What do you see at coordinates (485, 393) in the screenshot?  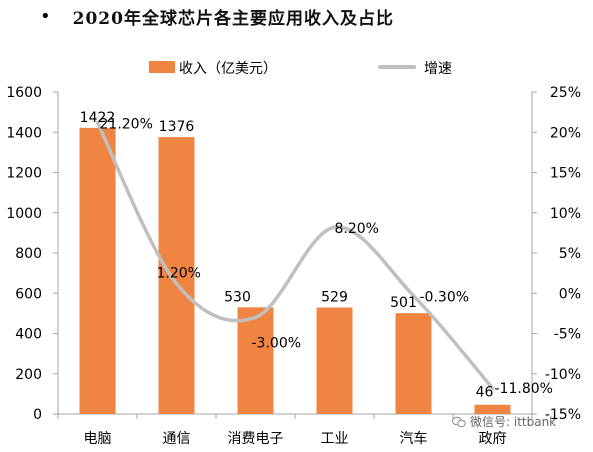 I see `bar-data-label: 46` at bounding box center [485, 393].